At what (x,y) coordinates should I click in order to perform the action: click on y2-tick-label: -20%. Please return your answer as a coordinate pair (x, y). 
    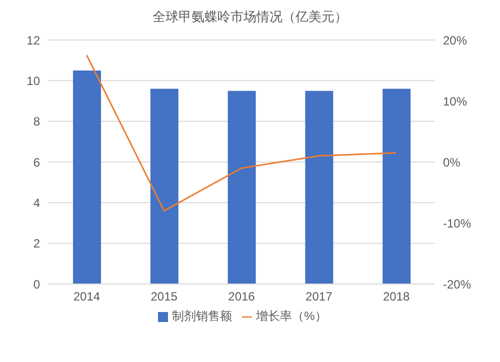
    Looking at the image, I should click on (457, 284).